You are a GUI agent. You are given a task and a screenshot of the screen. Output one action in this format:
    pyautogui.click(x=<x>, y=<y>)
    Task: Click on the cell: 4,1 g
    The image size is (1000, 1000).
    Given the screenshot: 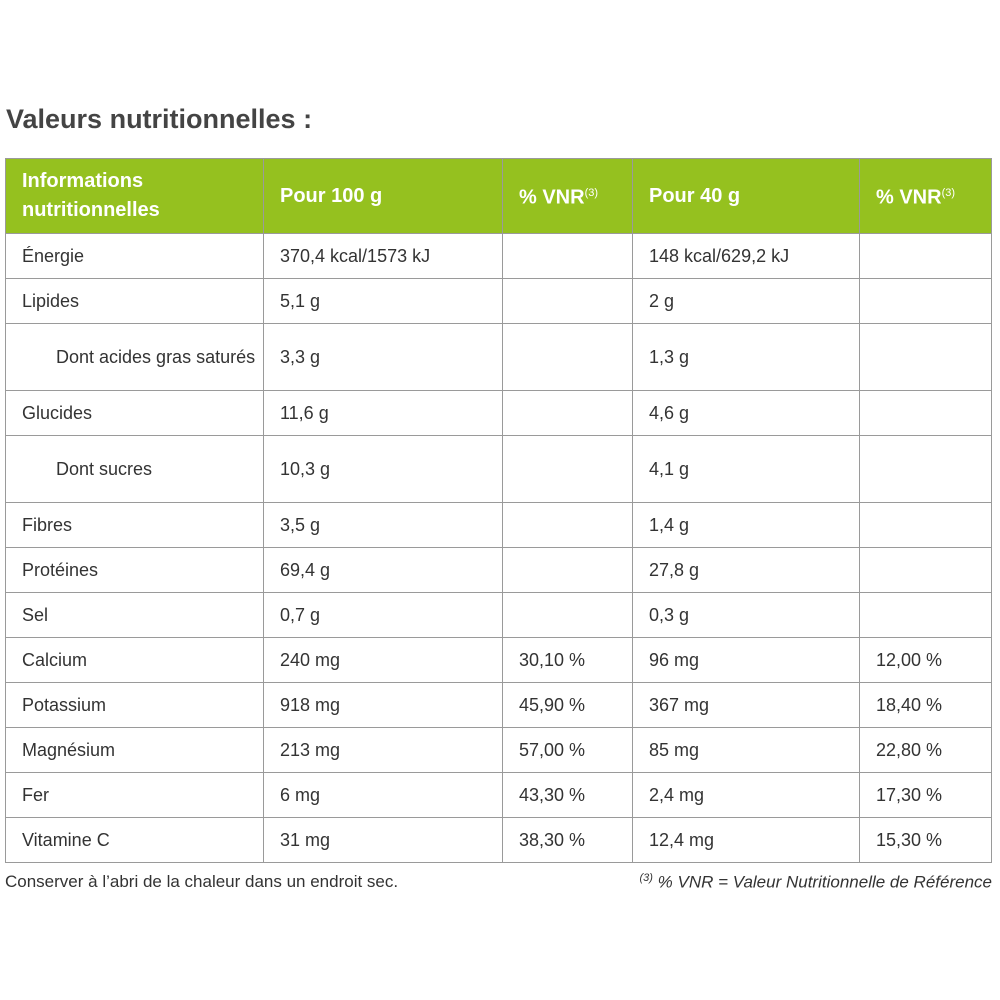 What is the action you would take?
    pyautogui.click(x=746, y=469)
    